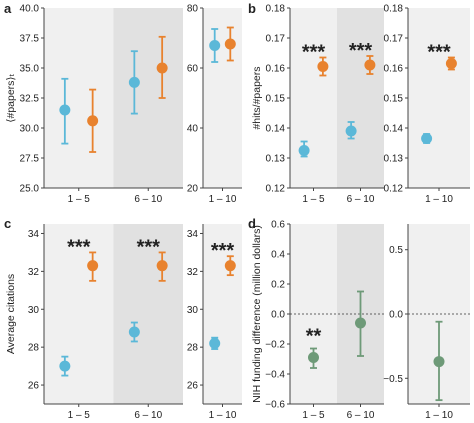 This screenshot has height=423, width=474. I want to click on panel-d-inset-y-tick-label: 0.0, so click(396, 315).